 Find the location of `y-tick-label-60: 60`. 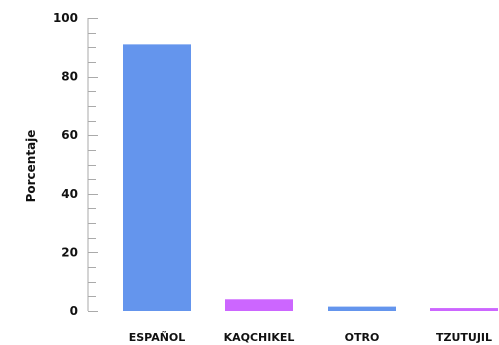

y-tick-label-60: 60 is located at coordinates (69, 135).